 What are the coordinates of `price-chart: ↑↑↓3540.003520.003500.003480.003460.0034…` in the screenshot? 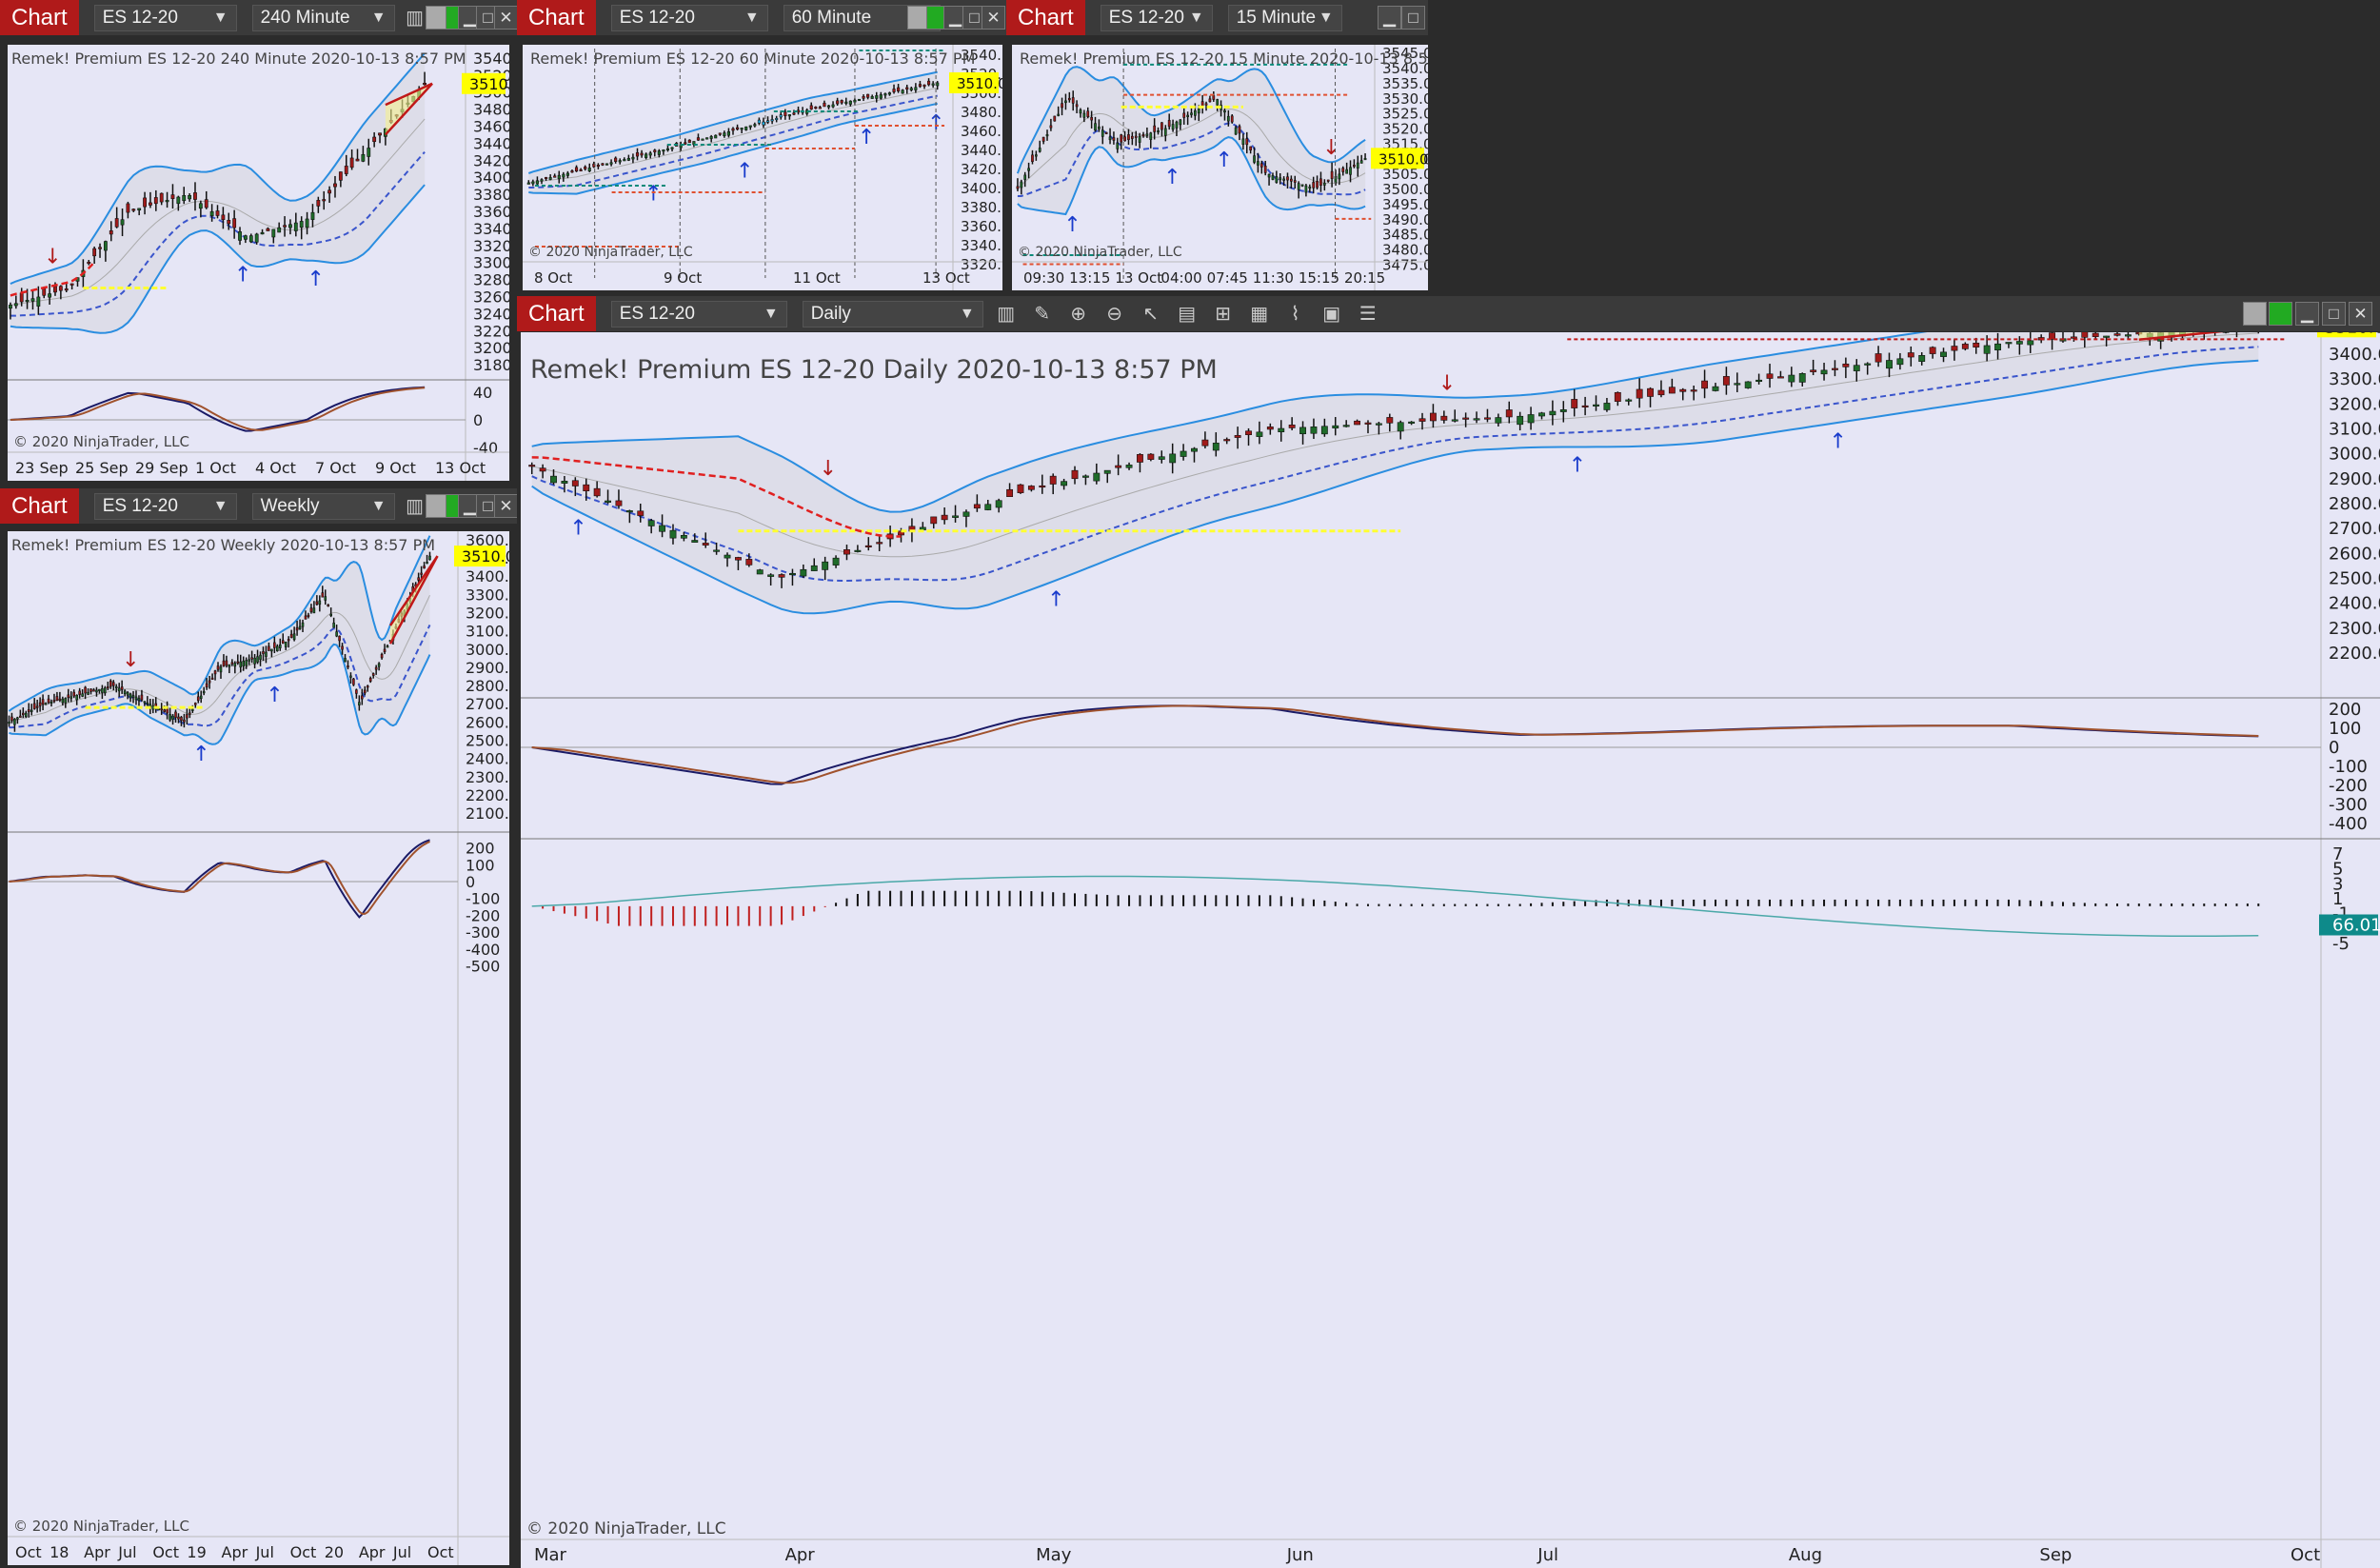 It's located at (258, 263).